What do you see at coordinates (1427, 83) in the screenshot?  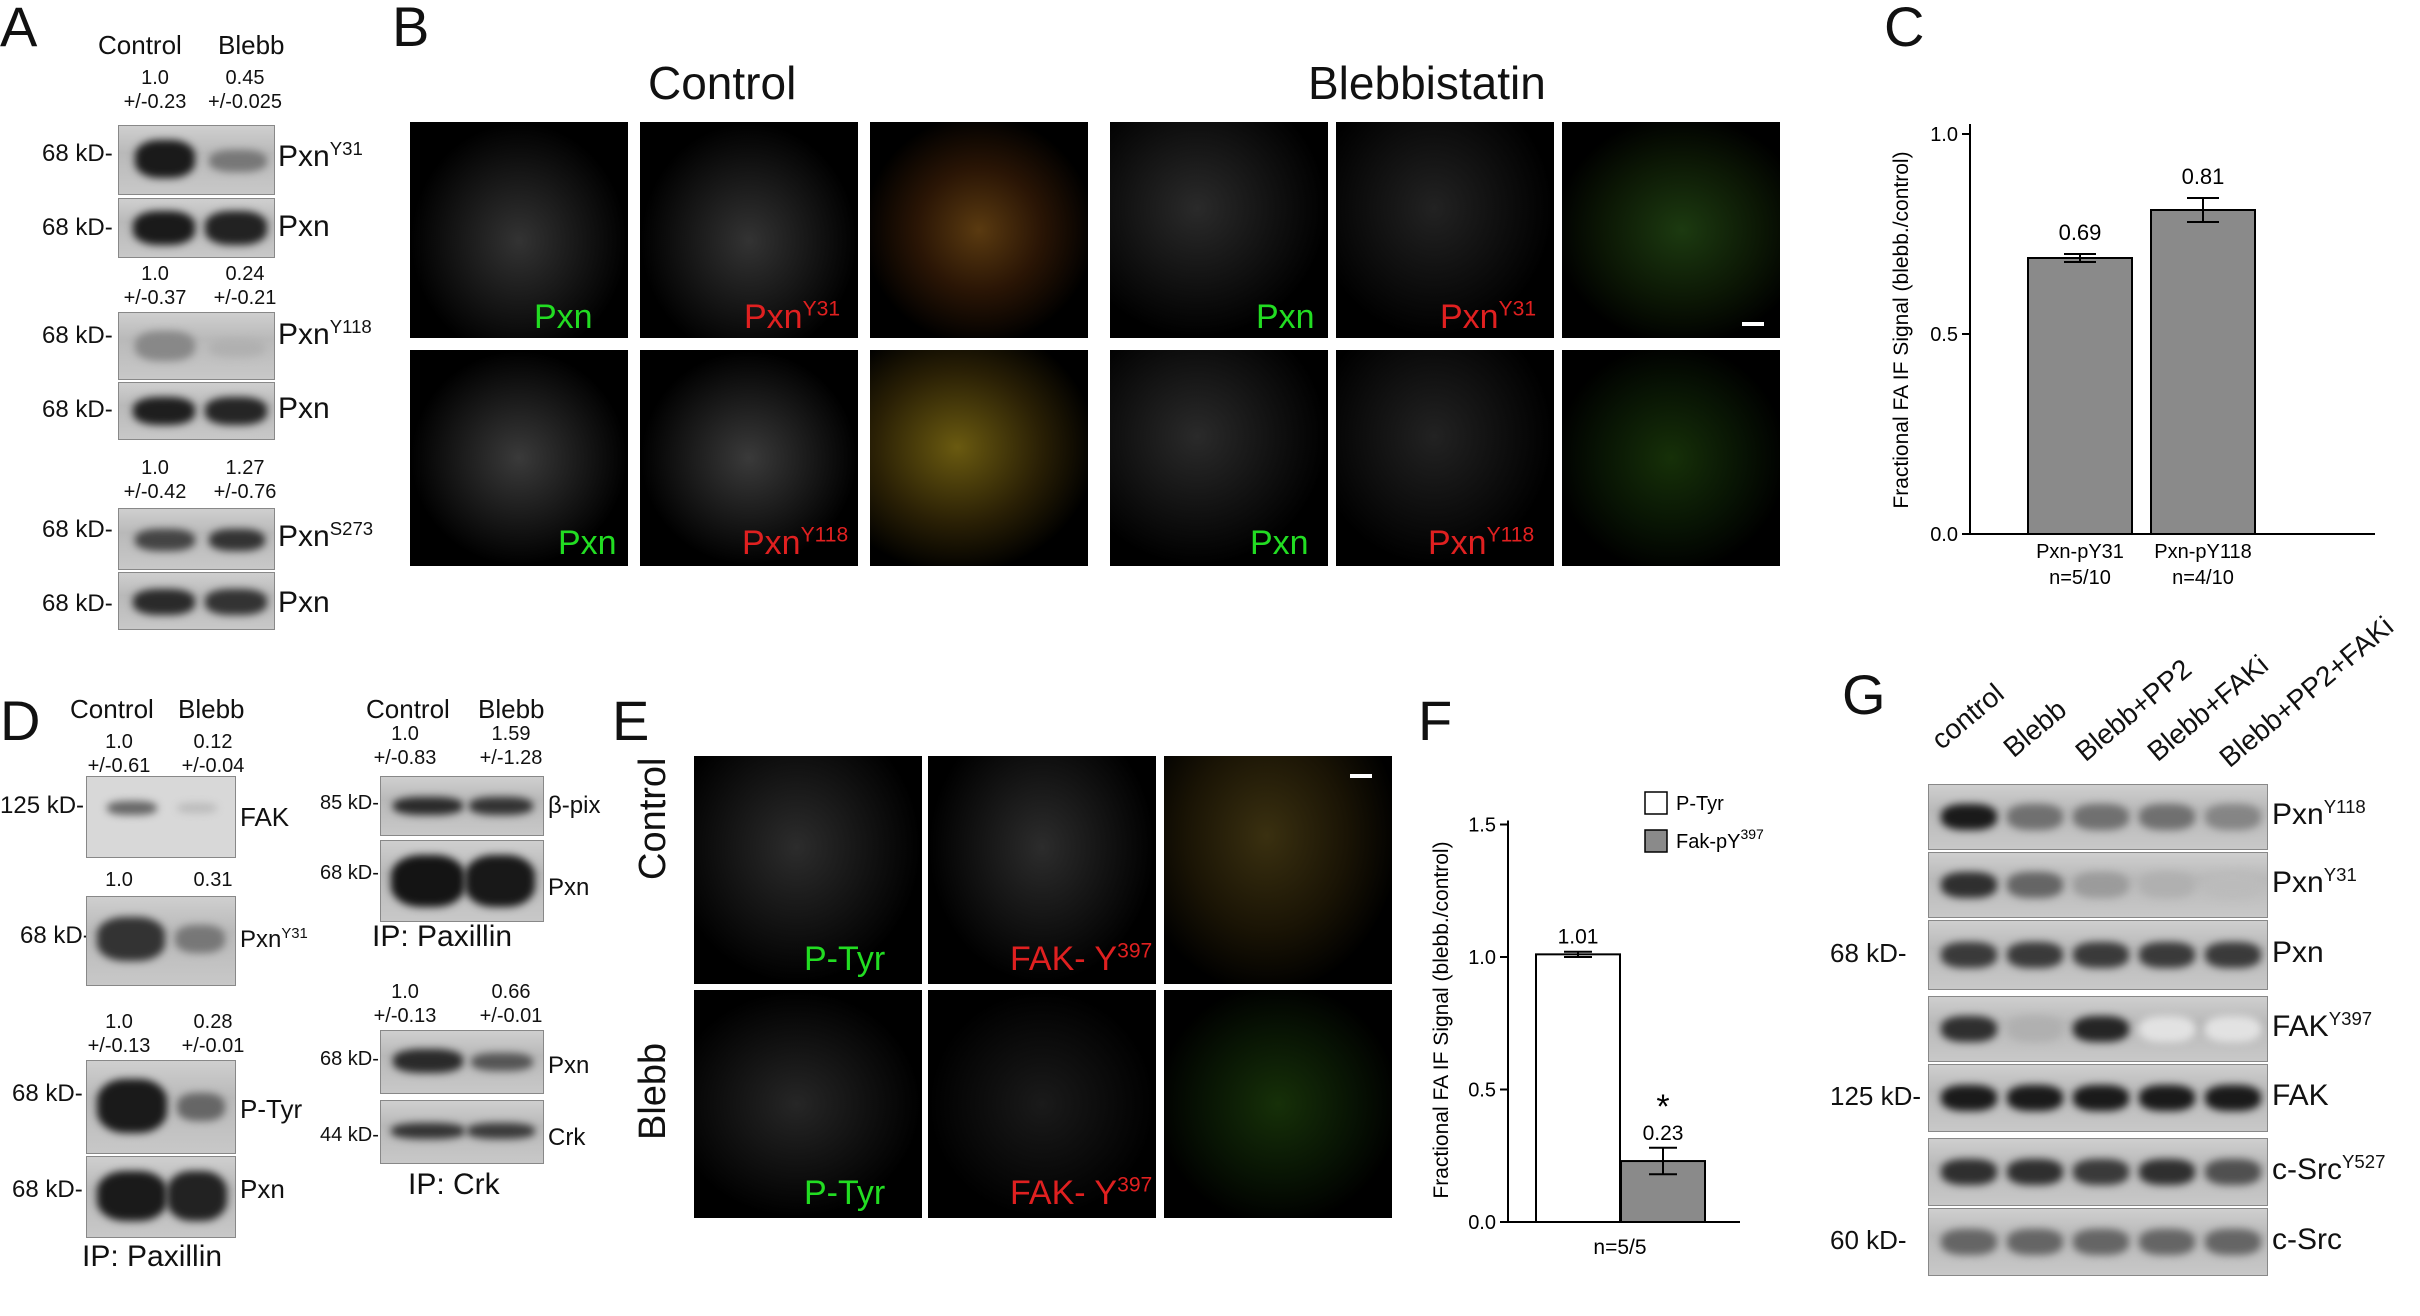 I see `b-title-blebbistatin: Blebbistatin` at bounding box center [1427, 83].